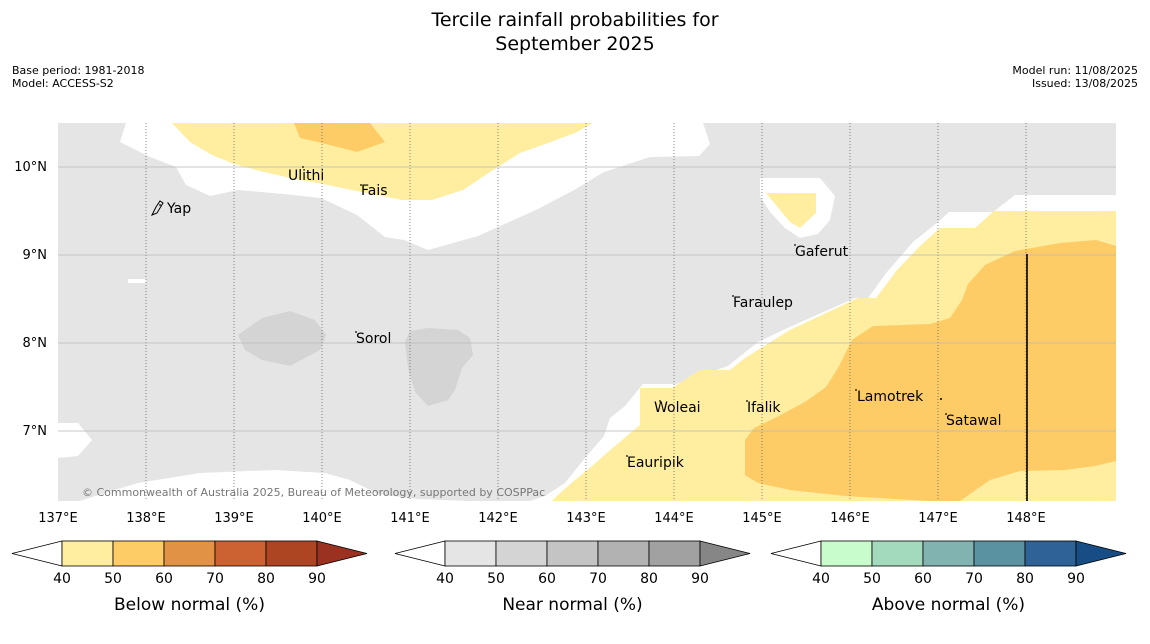 This screenshot has width=1150, height=644. What do you see at coordinates (930, 370) in the screenshot?
I see `below-normal-50-60-east` at bounding box center [930, 370].